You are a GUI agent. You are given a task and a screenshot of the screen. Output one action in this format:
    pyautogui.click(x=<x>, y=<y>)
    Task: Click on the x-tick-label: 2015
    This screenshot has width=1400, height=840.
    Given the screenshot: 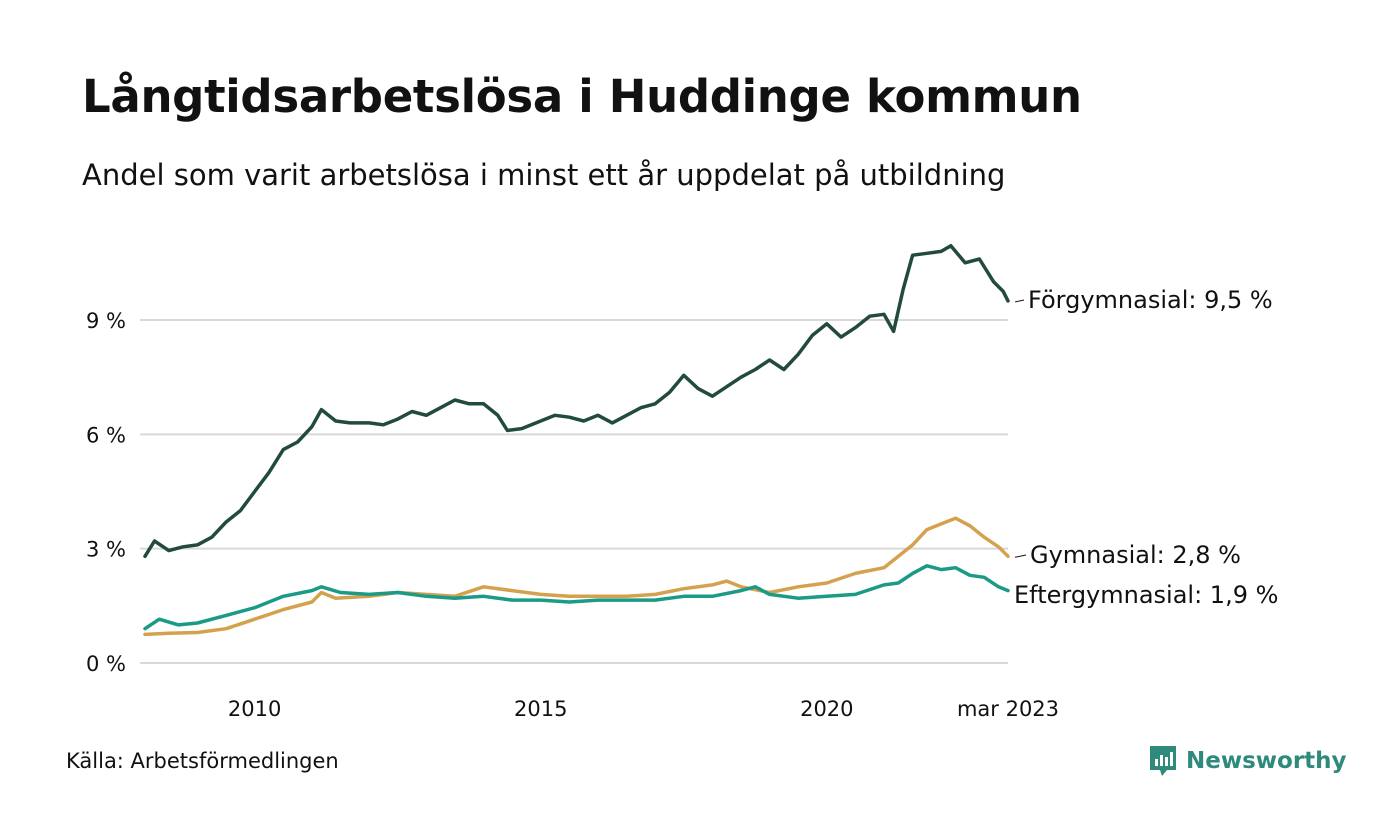 What is the action you would take?
    pyautogui.click(x=540, y=709)
    